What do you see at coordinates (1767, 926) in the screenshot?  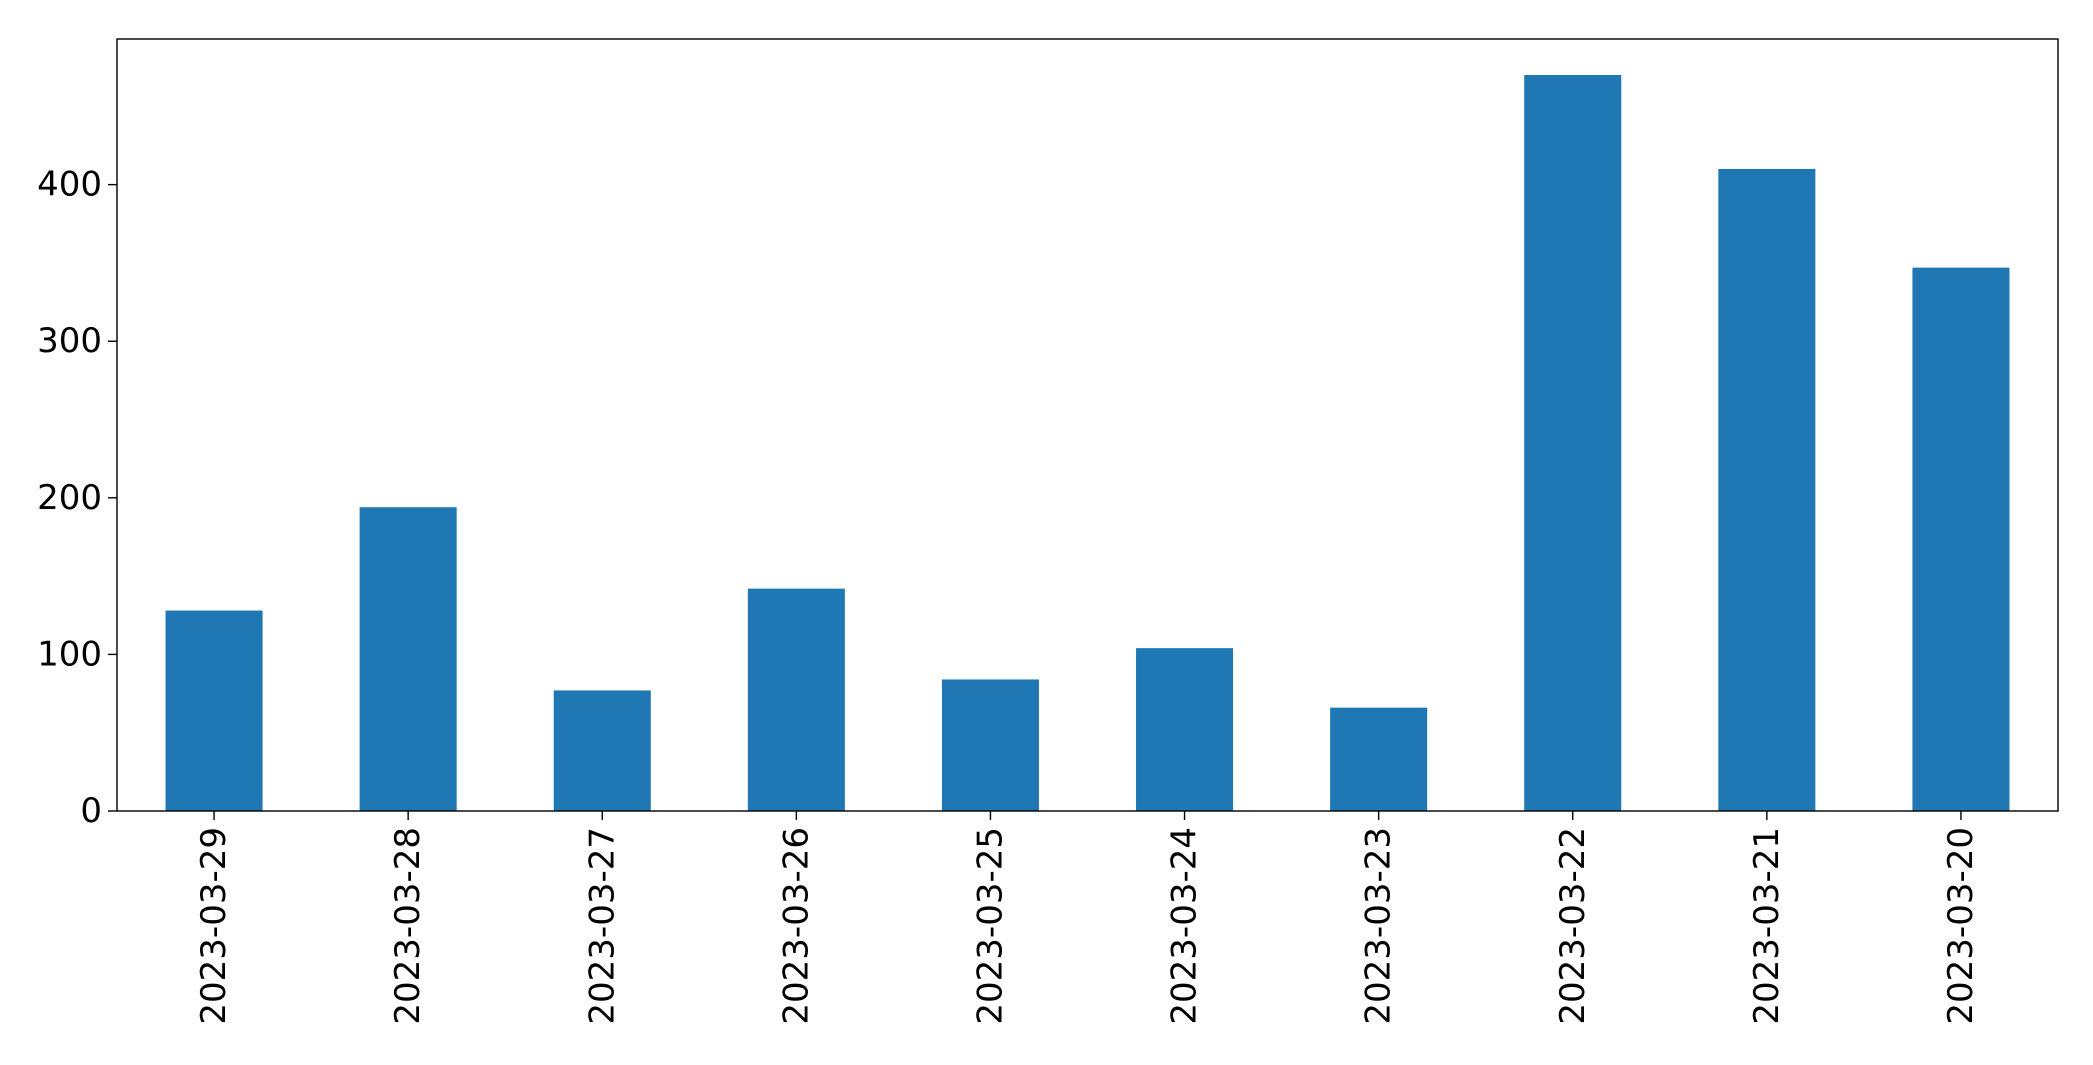 I see `x-tick-label: 2023-03-21` at bounding box center [1767, 926].